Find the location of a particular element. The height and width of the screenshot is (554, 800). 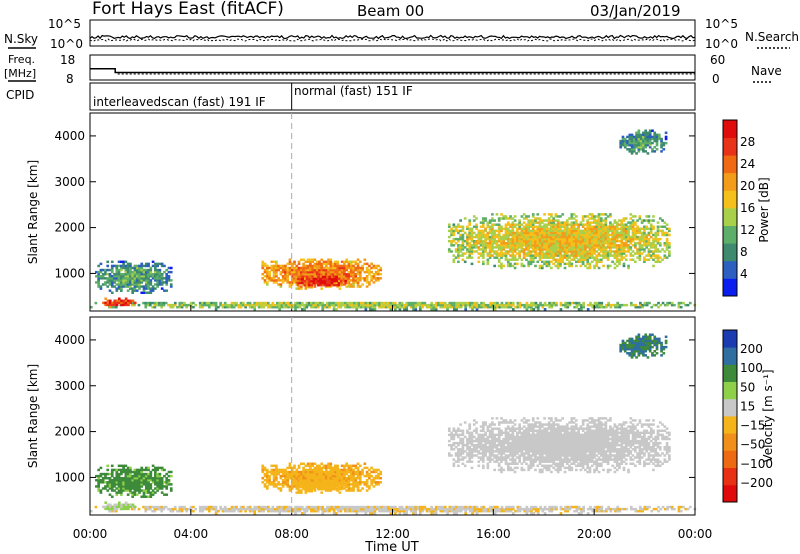

power-ytick-label-3: 4000 is located at coordinates (69, 136).